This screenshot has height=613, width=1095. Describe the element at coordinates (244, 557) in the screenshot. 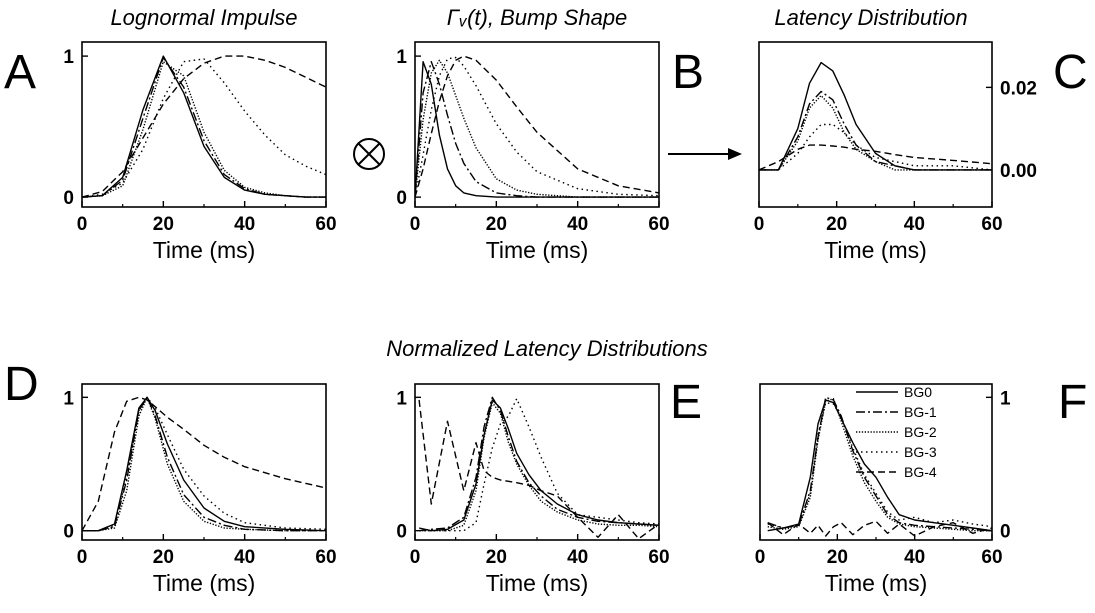

I see `panel-d-x-tick-label: 40` at that location.